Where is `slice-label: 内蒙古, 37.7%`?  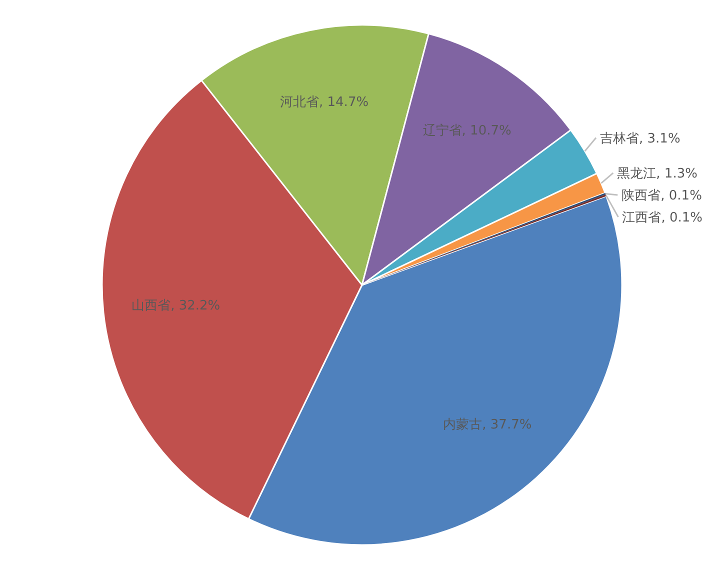
slice-label: 内蒙古, 37.7% is located at coordinates (487, 425).